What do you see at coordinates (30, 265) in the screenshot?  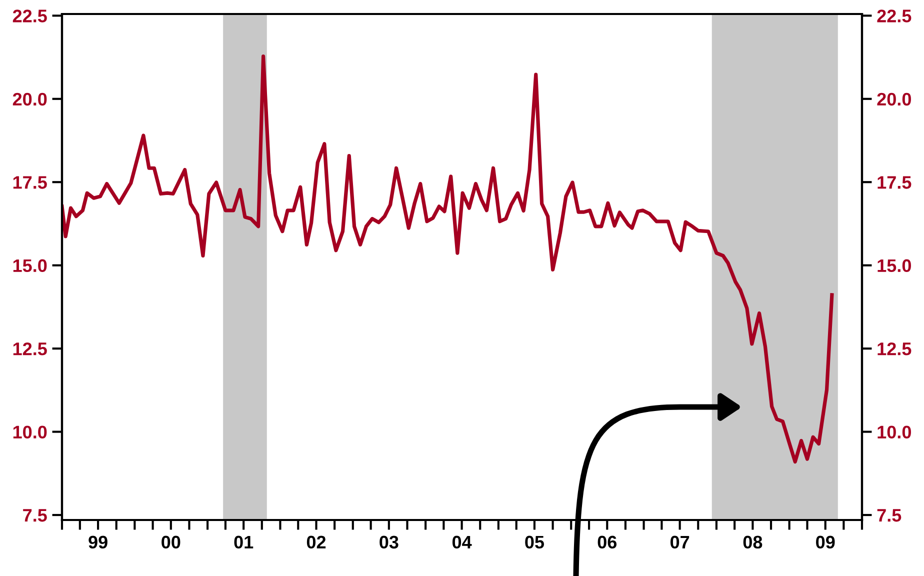 I see `y-tick-label: 15.0` at bounding box center [30, 265].